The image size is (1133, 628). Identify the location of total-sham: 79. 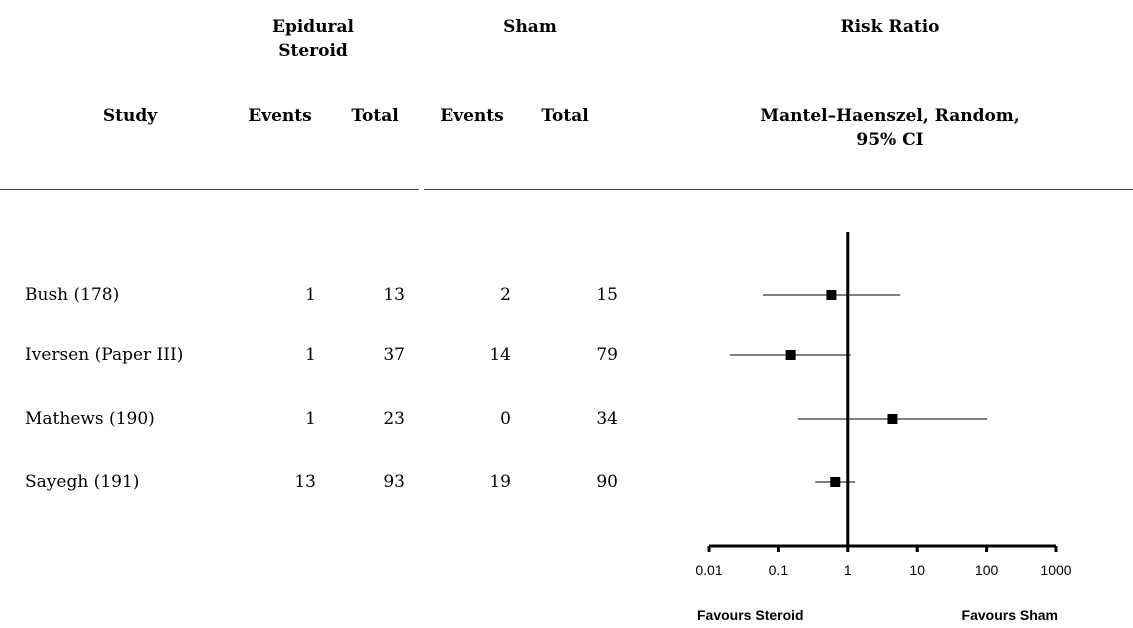
(607, 355).